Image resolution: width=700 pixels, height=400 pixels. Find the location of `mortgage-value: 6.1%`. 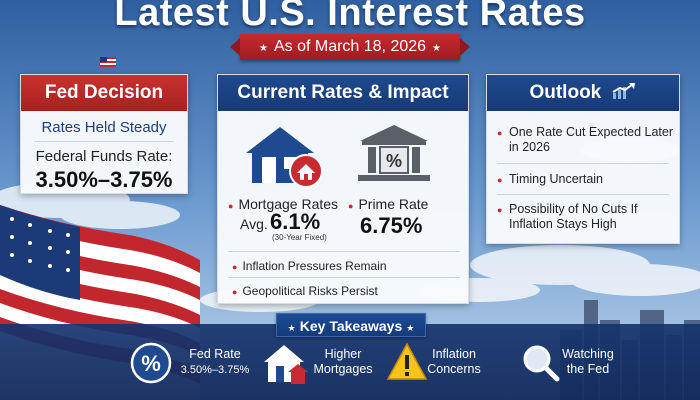

mortgage-value: 6.1% is located at coordinates (295, 221).